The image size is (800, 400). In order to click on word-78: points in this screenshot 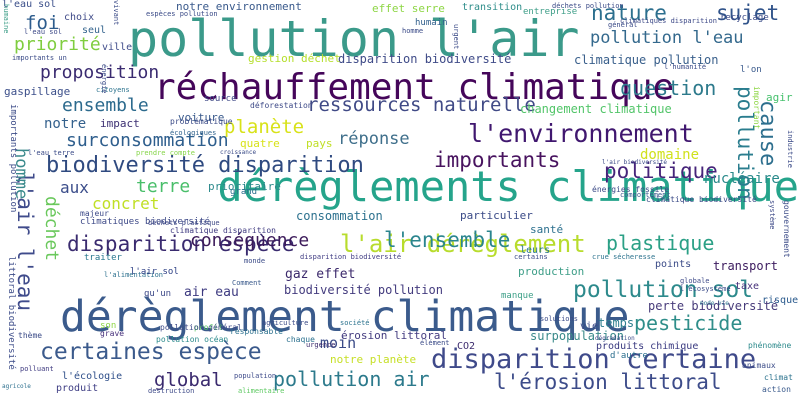, I will do `click(673, 264)`.